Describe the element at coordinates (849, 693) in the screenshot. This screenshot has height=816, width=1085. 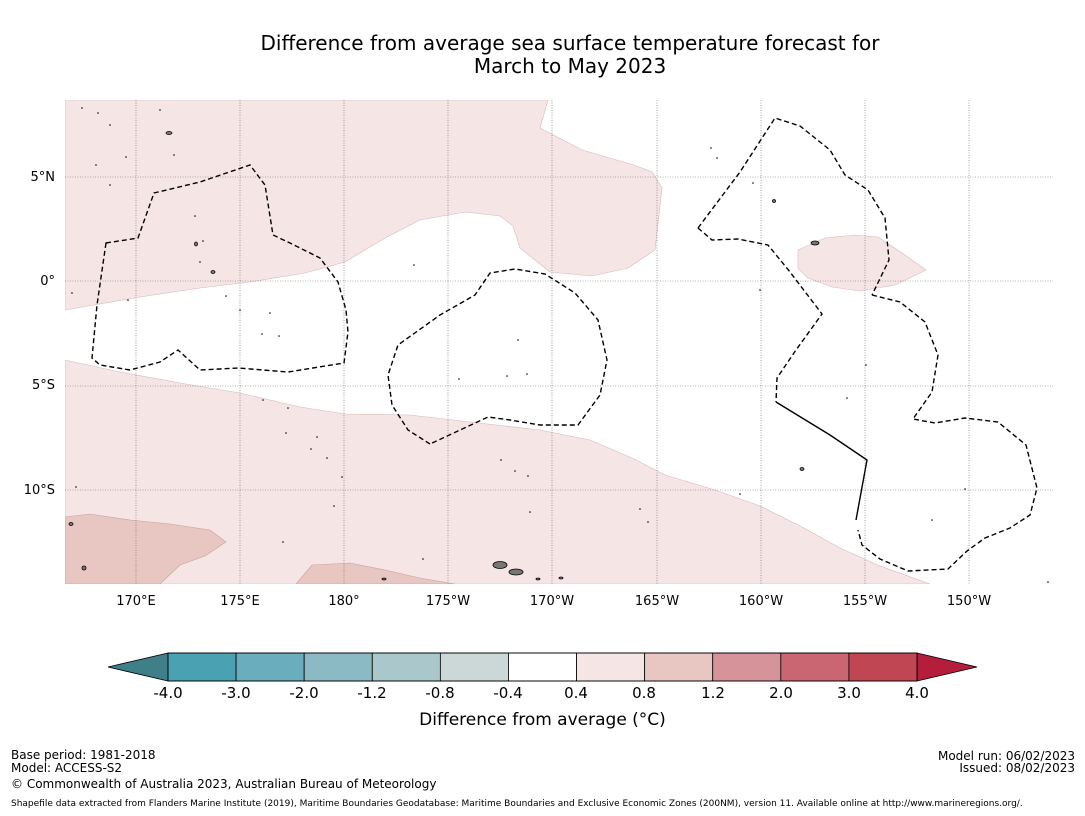
I see `colorbar-tick: 3.0` at that location.